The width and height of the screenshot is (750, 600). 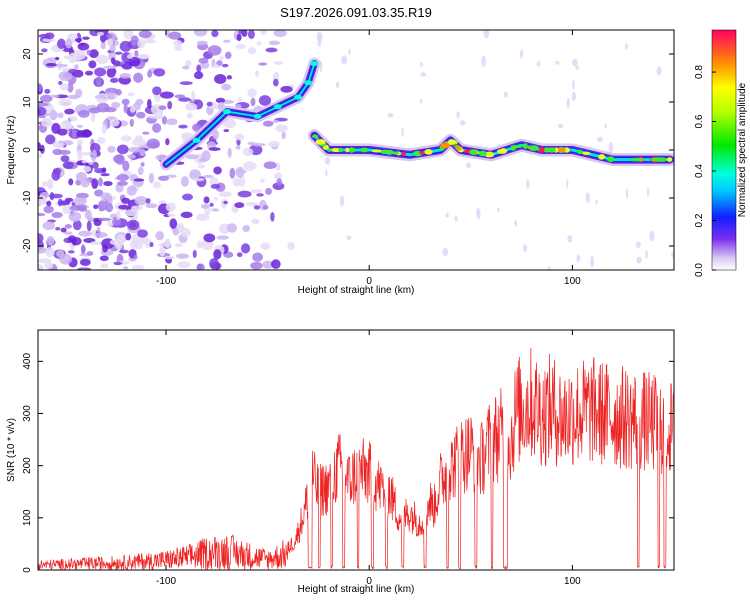 I want to click on snr-ytick-label: 200, so click(x=27, y=465).